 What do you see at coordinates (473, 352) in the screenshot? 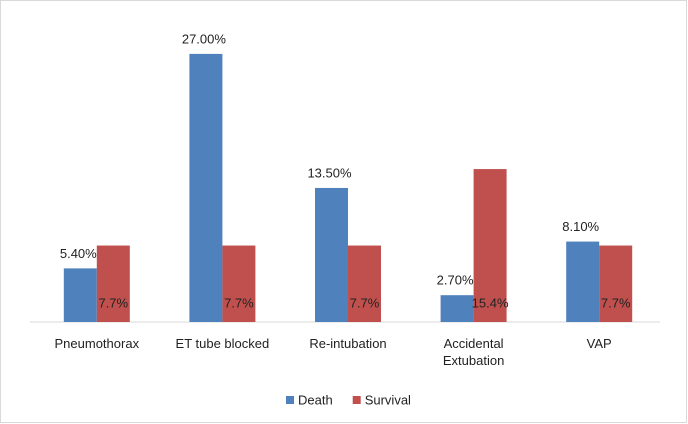
I see `x-tick-label: Accidental Extubation` at bounding box center [473, 352].